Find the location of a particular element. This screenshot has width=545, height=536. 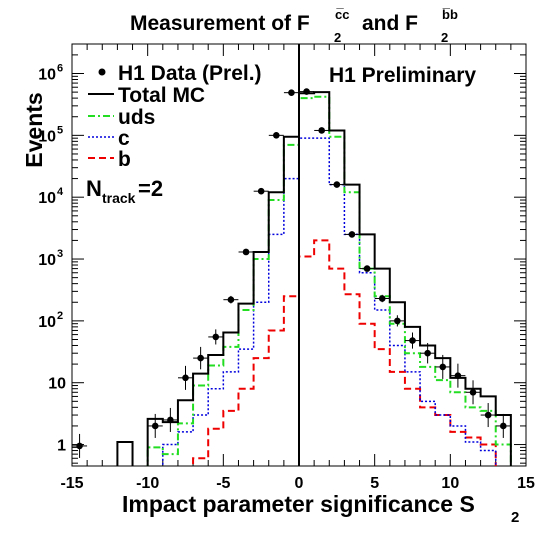

ntrack-value: =2 is located at coordinates (150, 188).